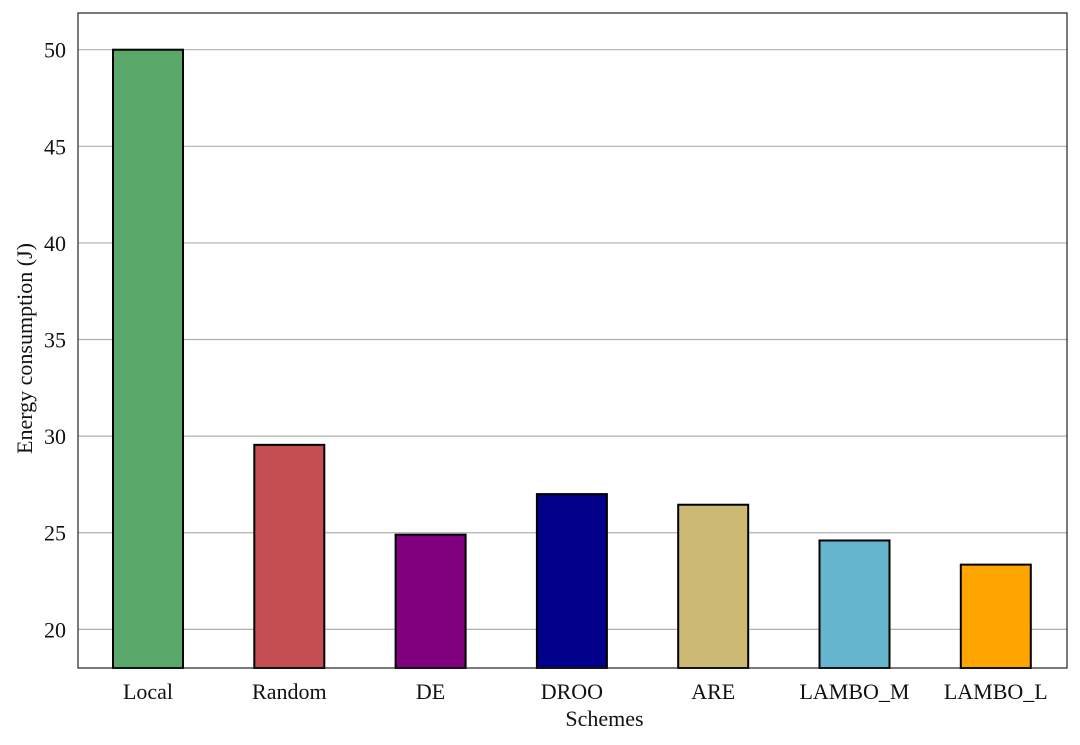 The image size is (1080, 745). I want to click on y-tick-label: 35, so click(55, 340).